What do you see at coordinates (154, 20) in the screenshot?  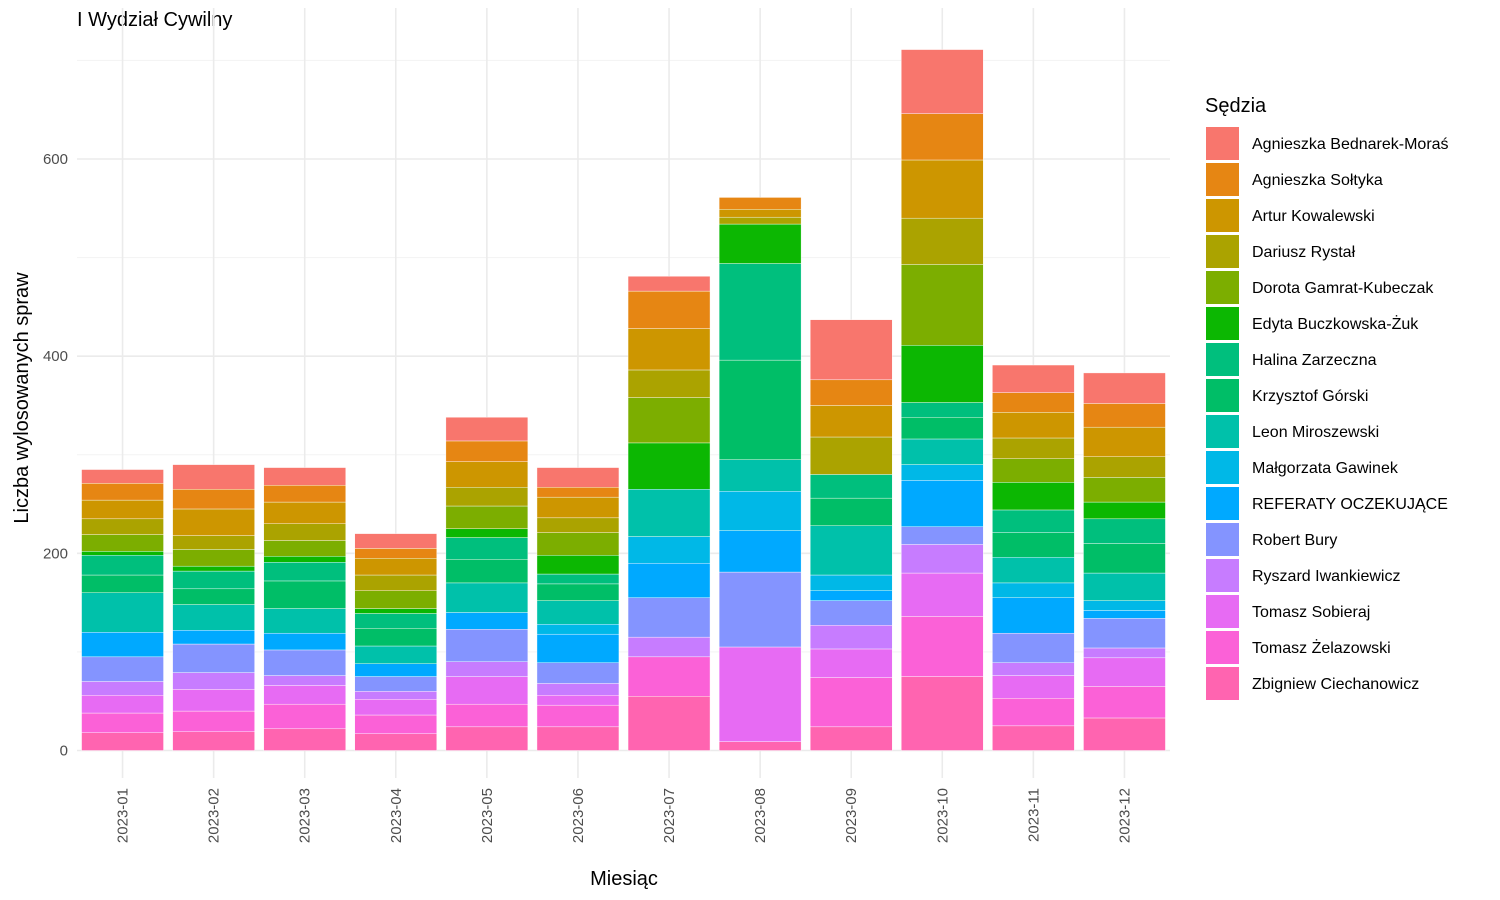 I see `chart-title: I Wydział Cywilny` at bounding box center [154, 20].